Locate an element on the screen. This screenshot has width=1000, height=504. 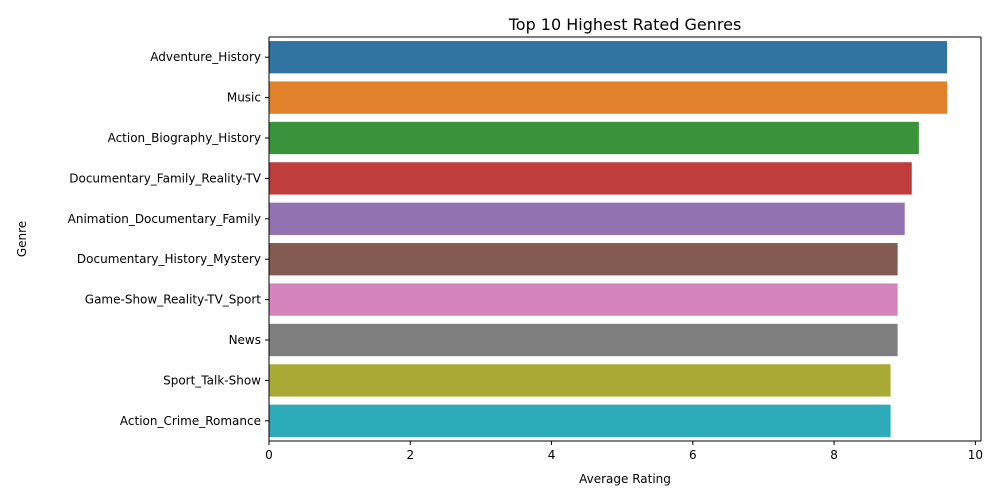
y-tick-label: Action_Crime_Romance is located at coordinates (190, 421).